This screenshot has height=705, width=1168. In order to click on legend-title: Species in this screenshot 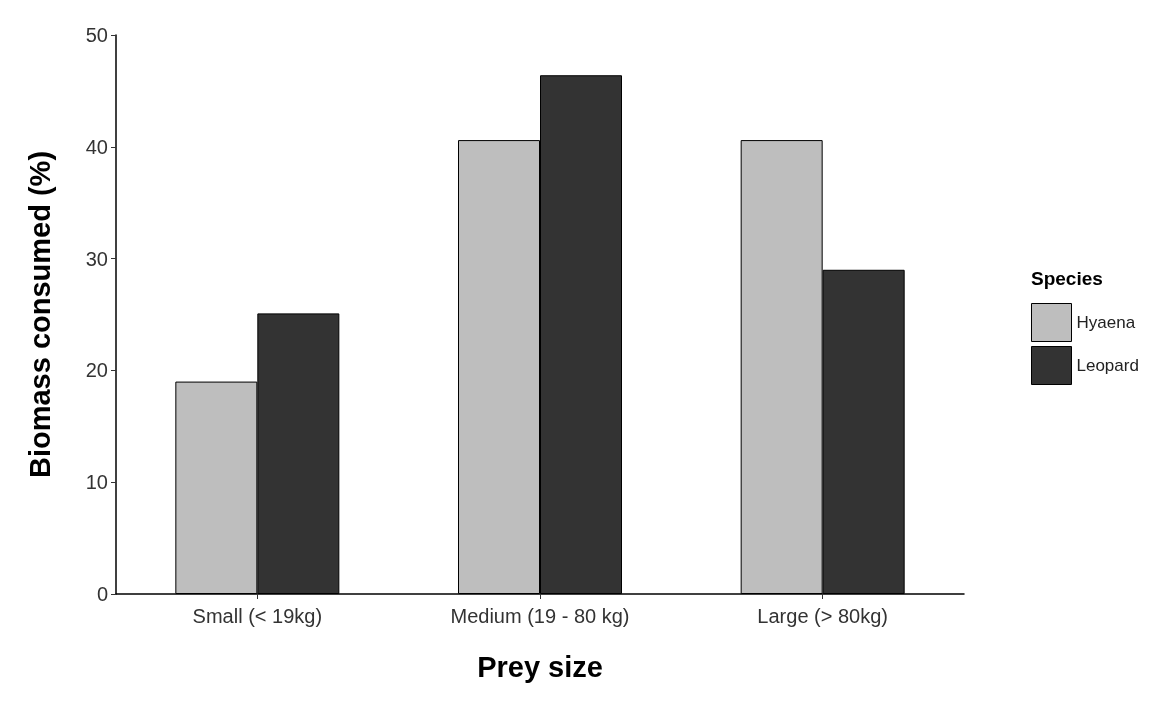, I will do `click(1067, 278)`.